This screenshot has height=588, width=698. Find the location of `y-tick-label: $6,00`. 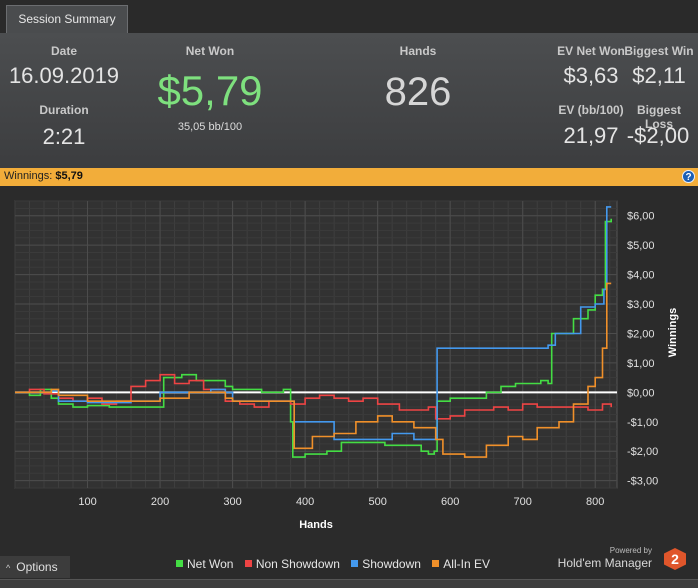

y-tick-label: $6,00 is located at coordinates (641, 217).